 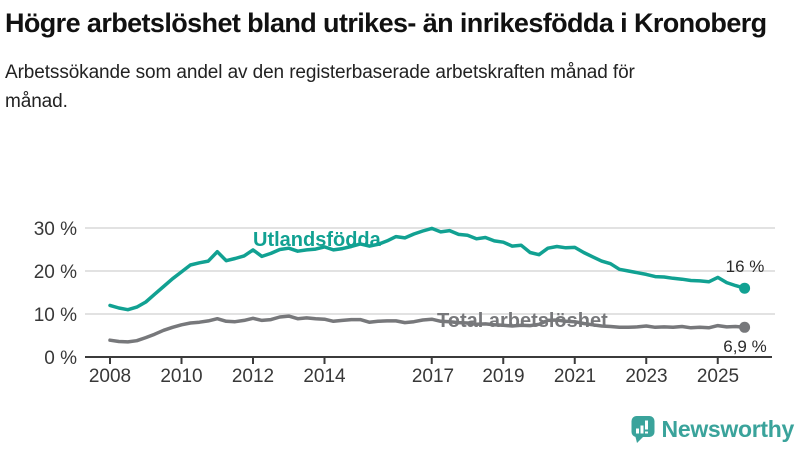 I want to click on xtick-label-2021: 2021, so click(x=575, y=376).